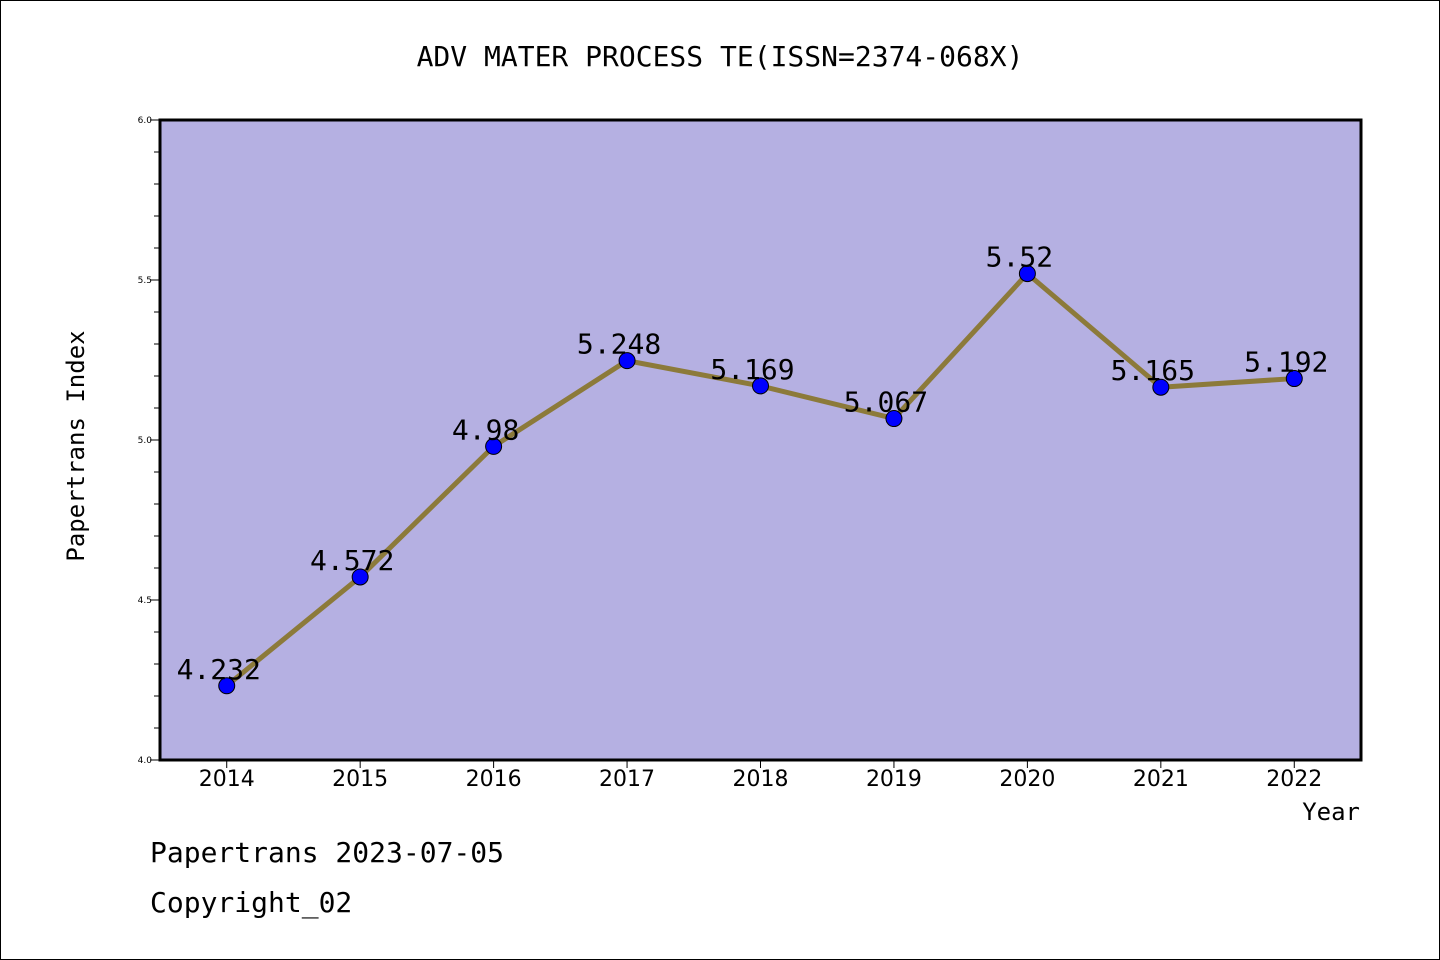  I want to click on x-axis-ticks: 2014 2015 2016 2017 2018 2019 2020 2021 2022, so click(760, 776).